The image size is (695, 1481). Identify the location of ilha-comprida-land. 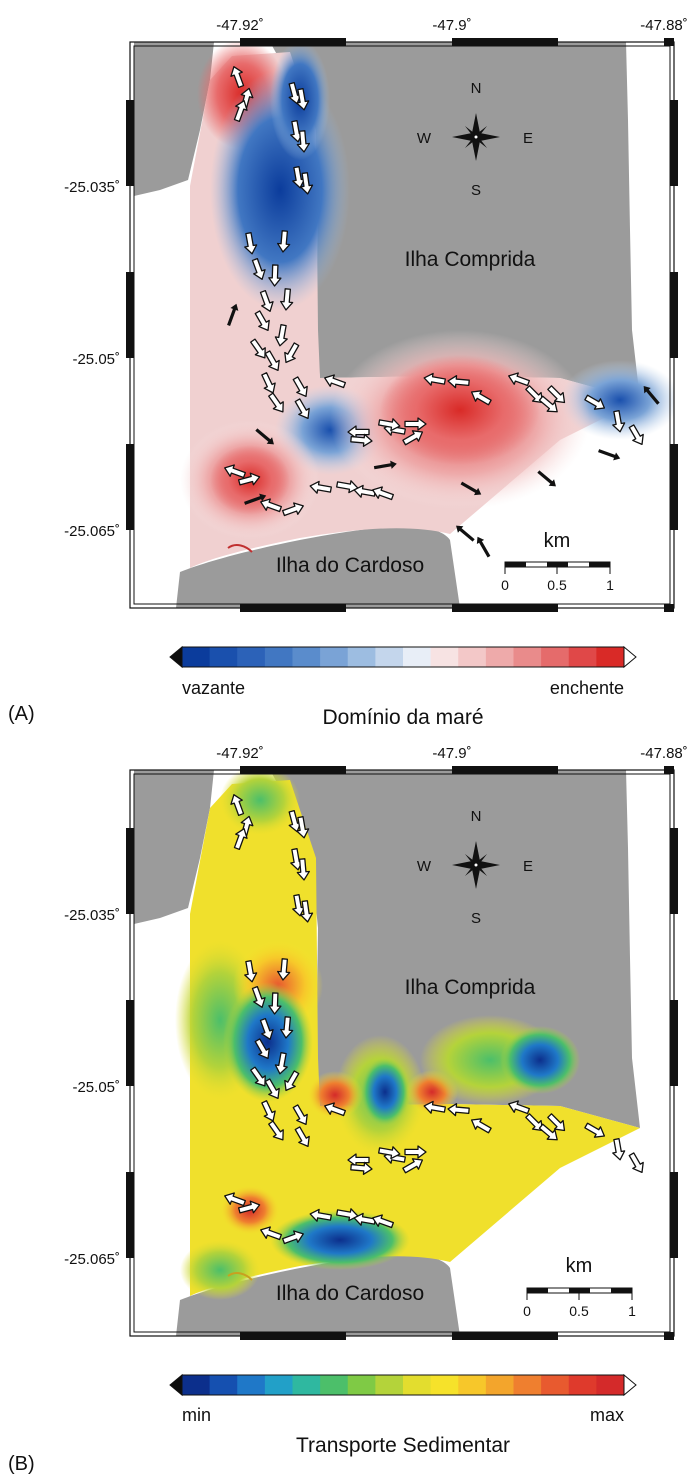
(455, 221).